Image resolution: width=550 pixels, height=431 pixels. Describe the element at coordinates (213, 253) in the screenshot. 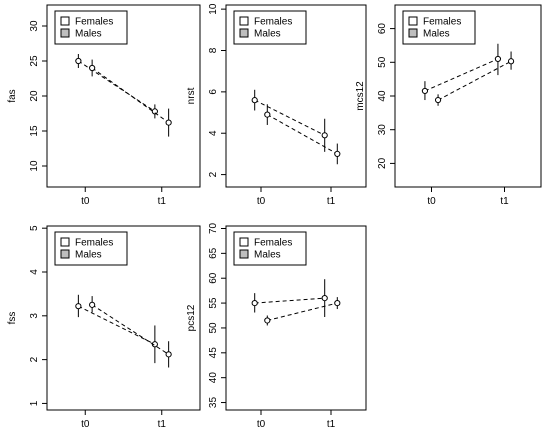

I see `y-tick-label: 65` at that location.